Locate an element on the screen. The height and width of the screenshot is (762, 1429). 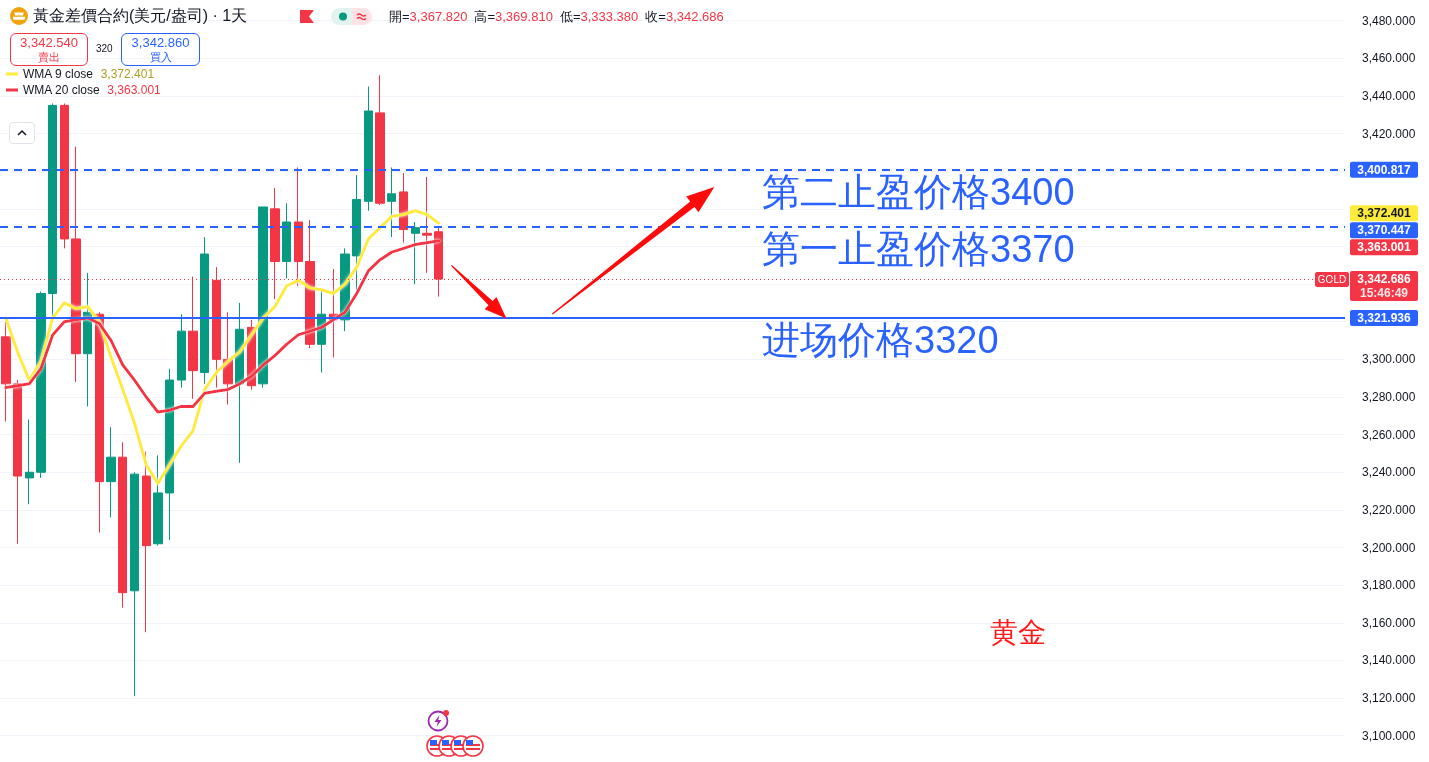
text: 3,363.001 is located at coordinates (1384, 247).